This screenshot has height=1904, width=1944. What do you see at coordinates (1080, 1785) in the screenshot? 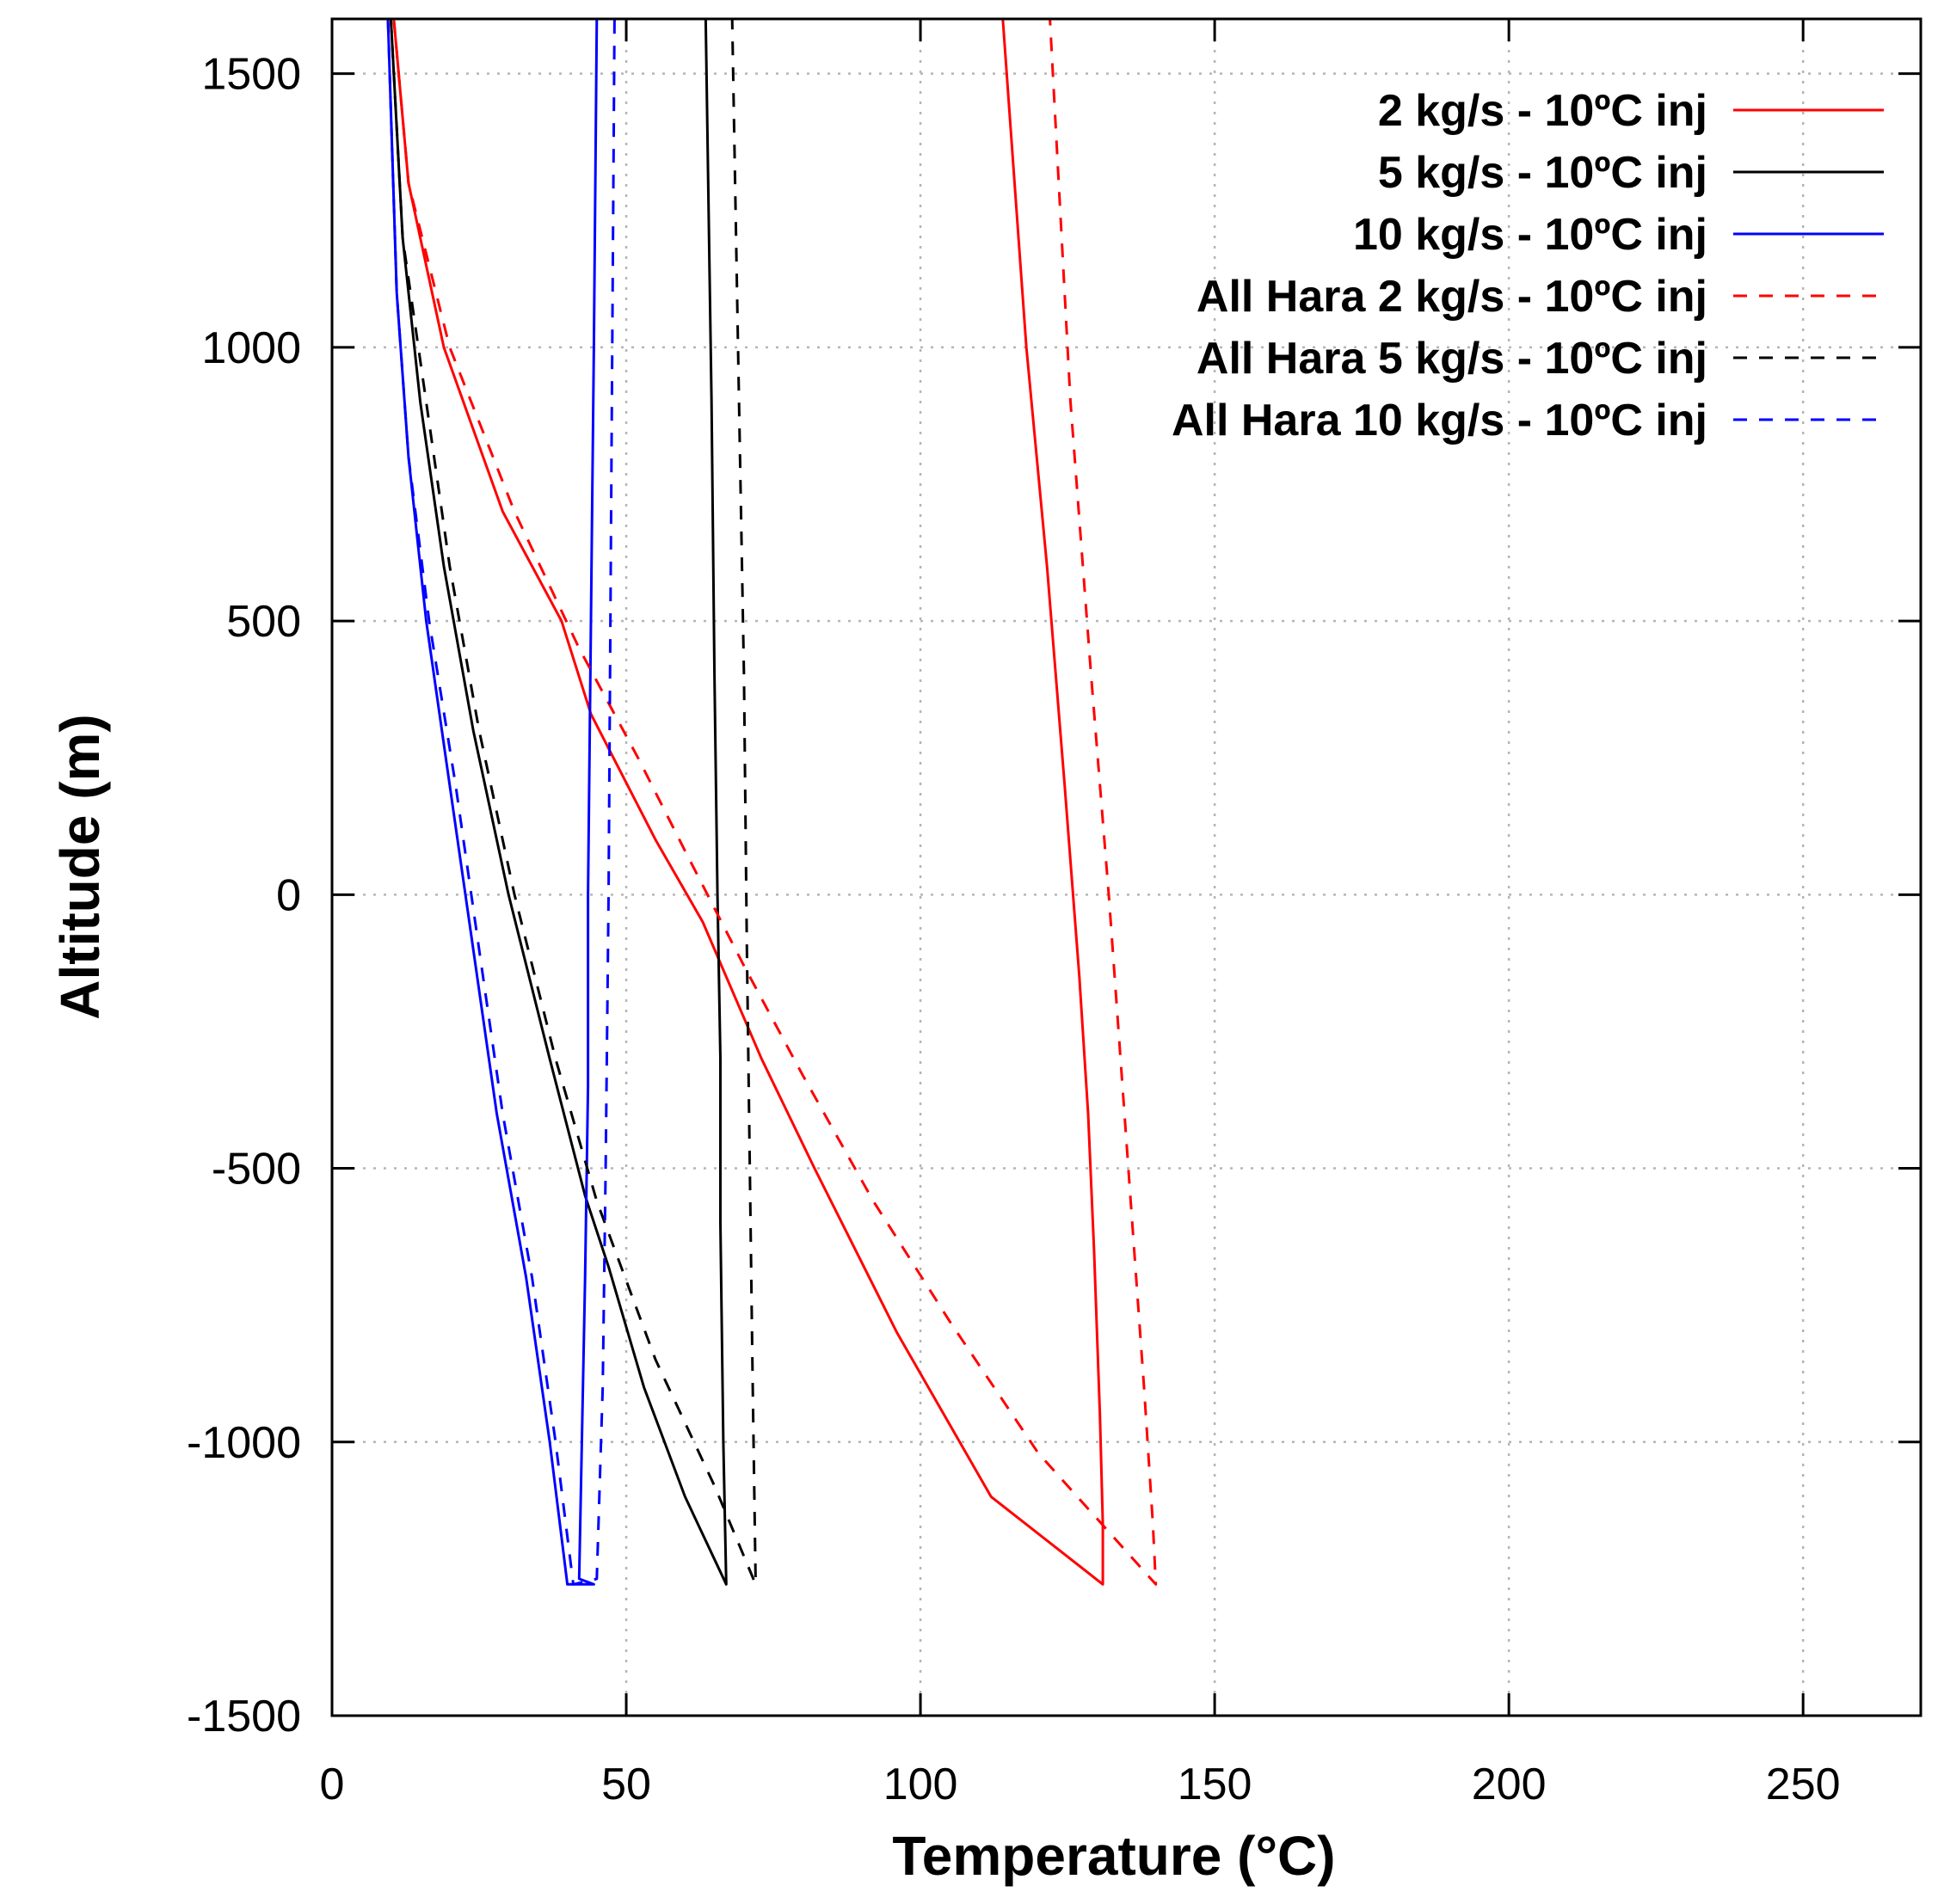
I see `x-tick-labels: 0 50 100 150 200 250` at bounding box center [1080, 1785].